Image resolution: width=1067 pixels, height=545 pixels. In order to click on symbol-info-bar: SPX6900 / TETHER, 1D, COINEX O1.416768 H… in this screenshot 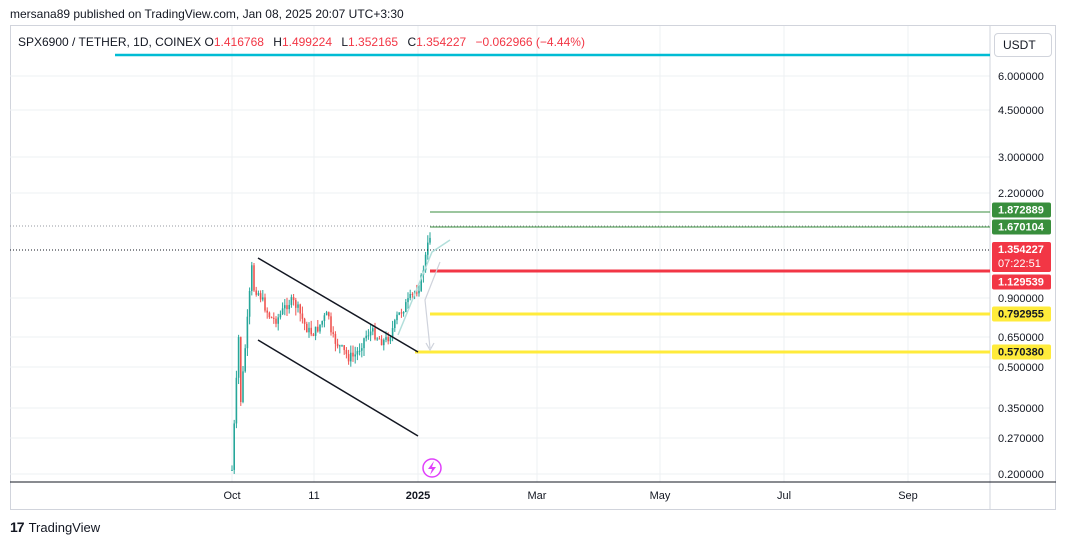, I will do `click(301, 42)`.